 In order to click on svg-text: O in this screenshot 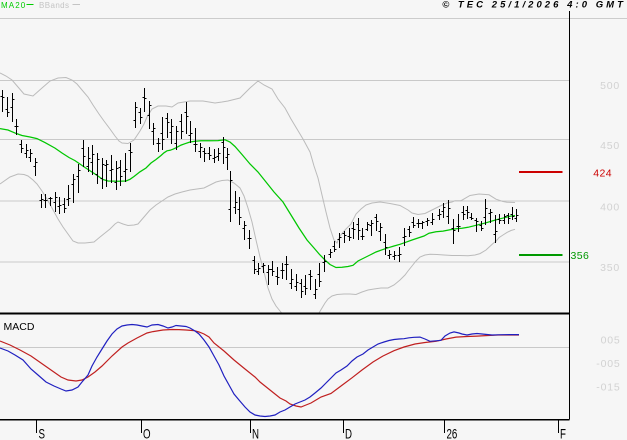, I will do `click(147, 433)`.